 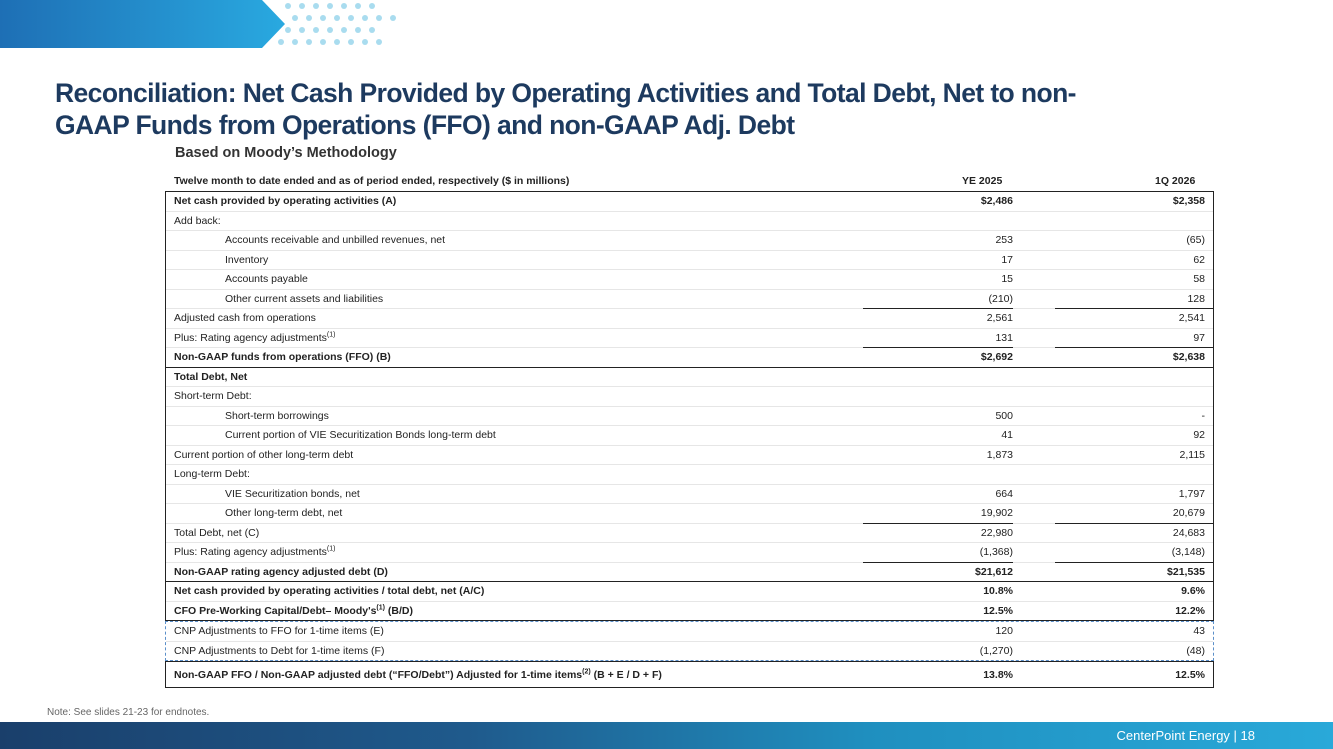 I want to click on value-ye-2025: 1,873, so click(x=999, y=454).